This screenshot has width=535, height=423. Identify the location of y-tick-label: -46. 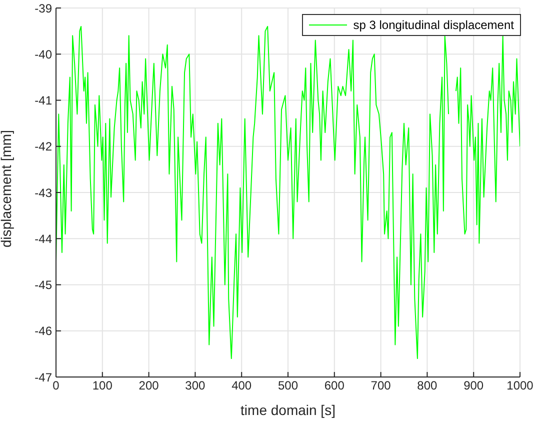
(43, 331).